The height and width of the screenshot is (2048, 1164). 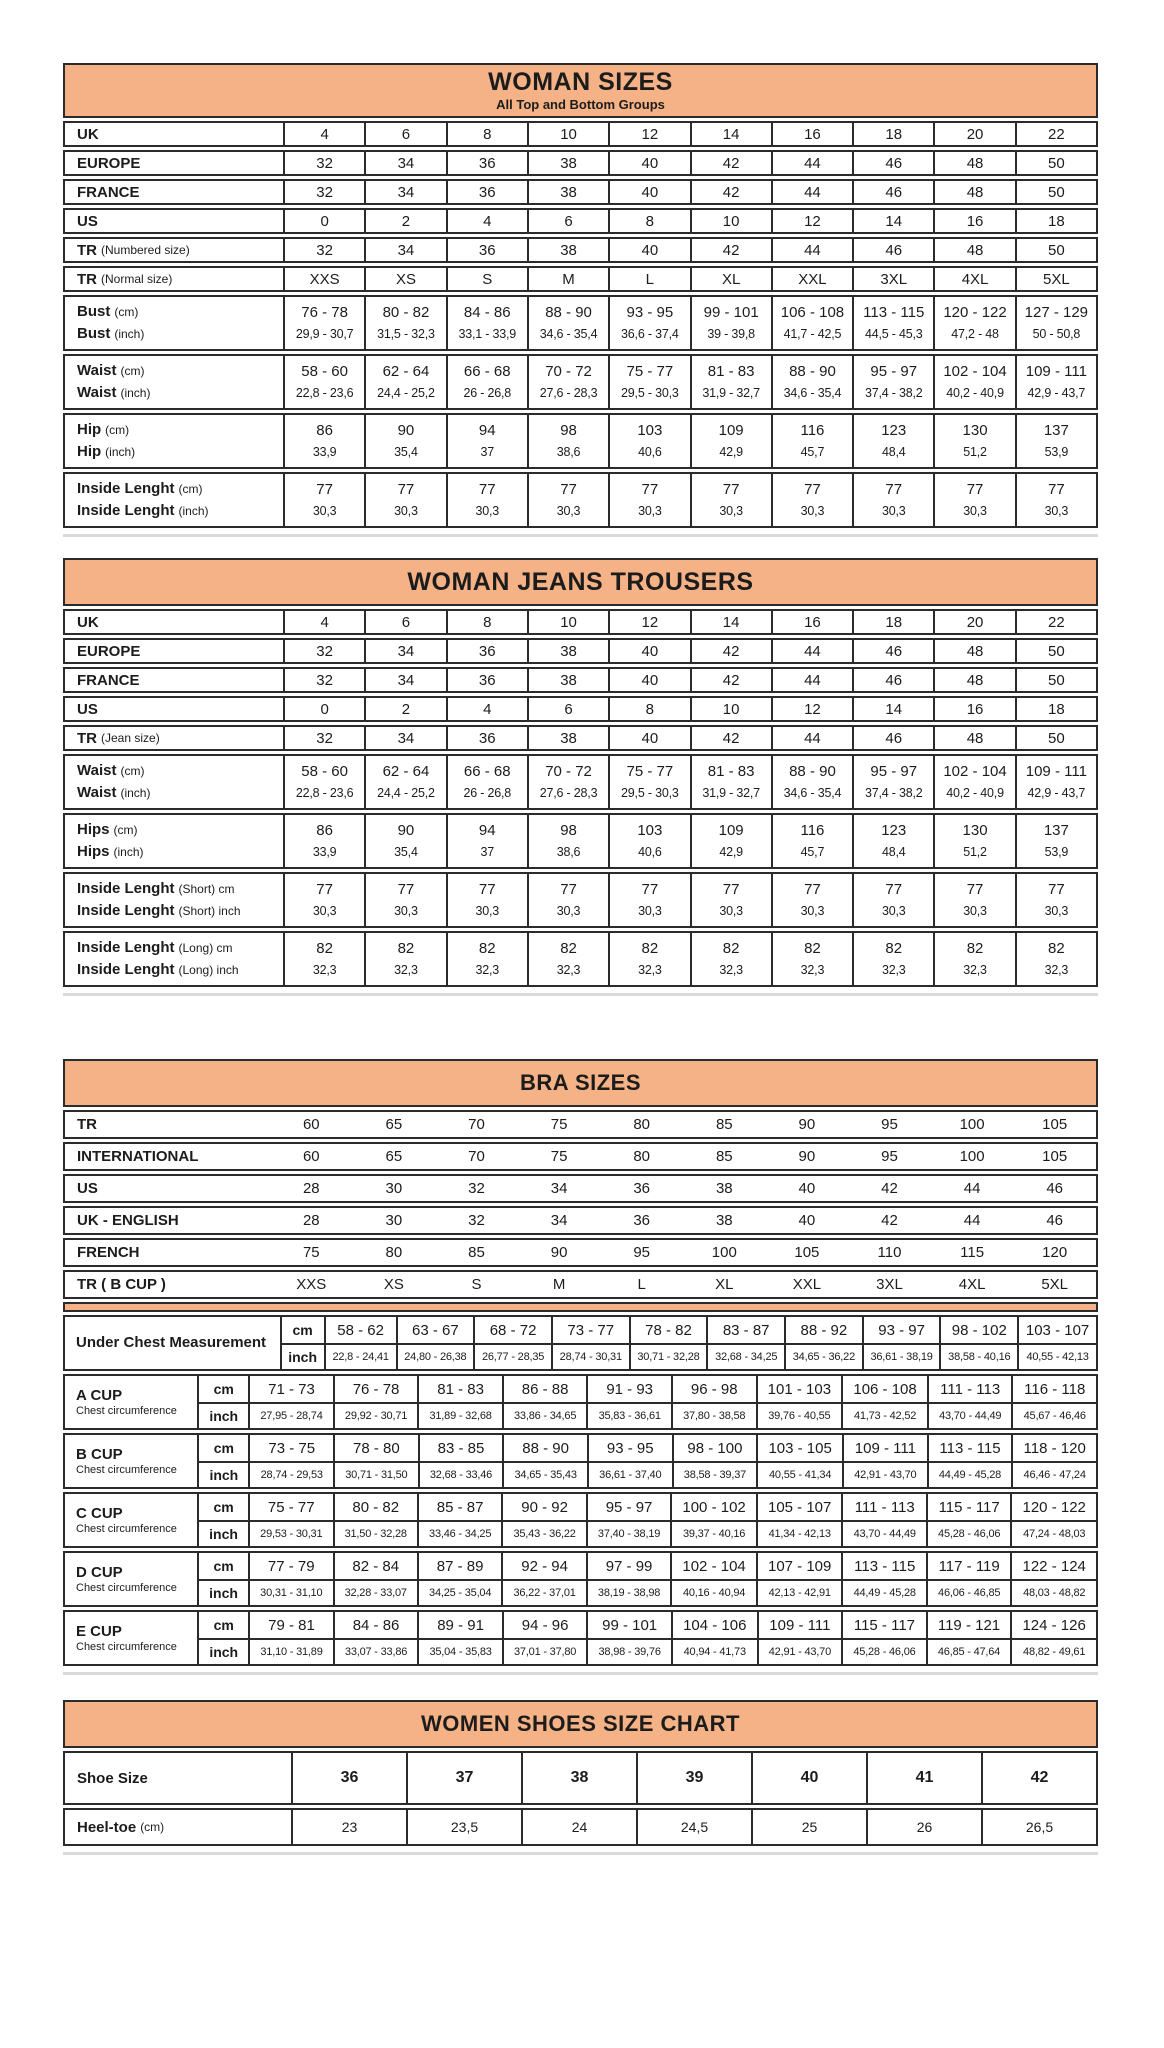 What do you see at coordinates (746, 1357) in the screenshot?
I see `cup-value-inch: 32,68 - 34,25` at bounding box center [746, 1357].